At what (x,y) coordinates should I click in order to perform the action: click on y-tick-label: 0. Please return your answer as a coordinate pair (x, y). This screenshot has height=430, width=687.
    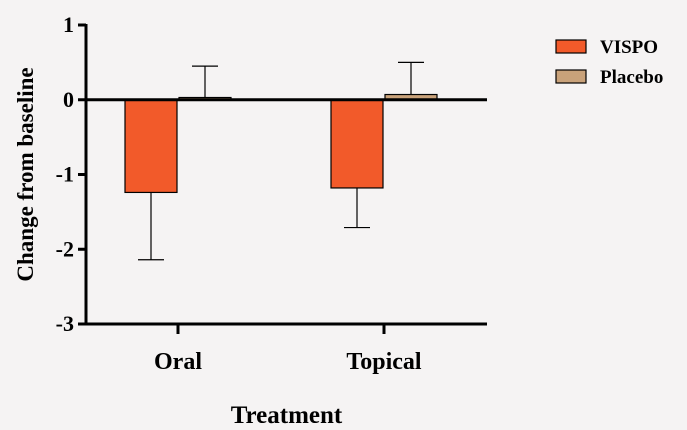
    Looking at the image, I should click on (68, 99).